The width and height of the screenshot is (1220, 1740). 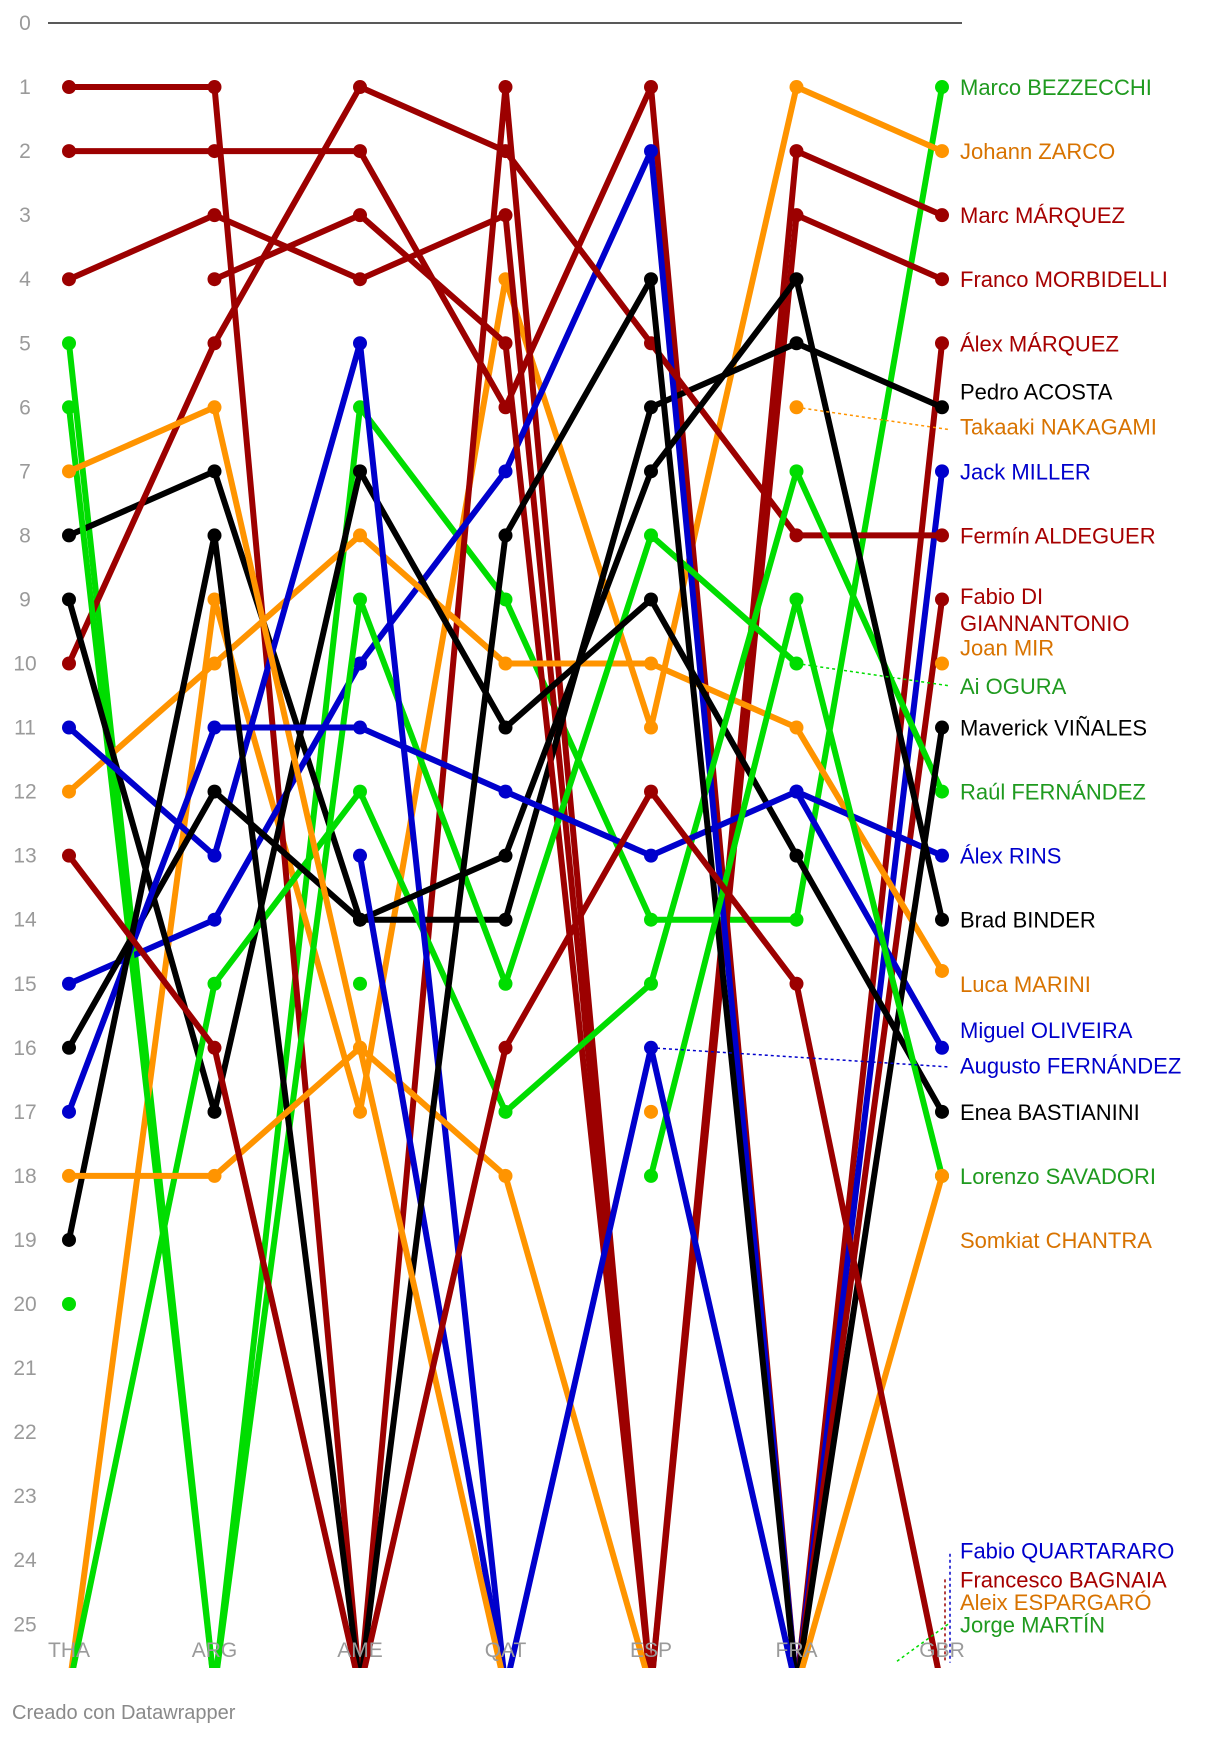 What do you see at coordinates (1046, 1030) in the screenshot?
I see `series-label: Miguel OLIVEIRA` at bounding box center [1046, 1030].